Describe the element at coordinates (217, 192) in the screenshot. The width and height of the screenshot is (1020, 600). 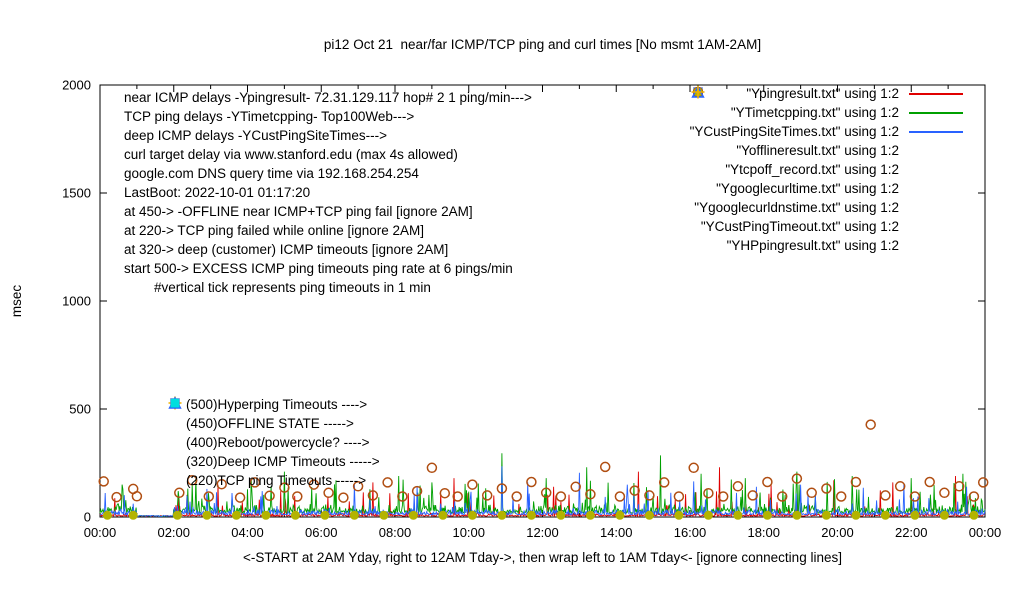
I see `info-annotation-line: LastBoot: 2022-10-01 01:17:20` at that location.